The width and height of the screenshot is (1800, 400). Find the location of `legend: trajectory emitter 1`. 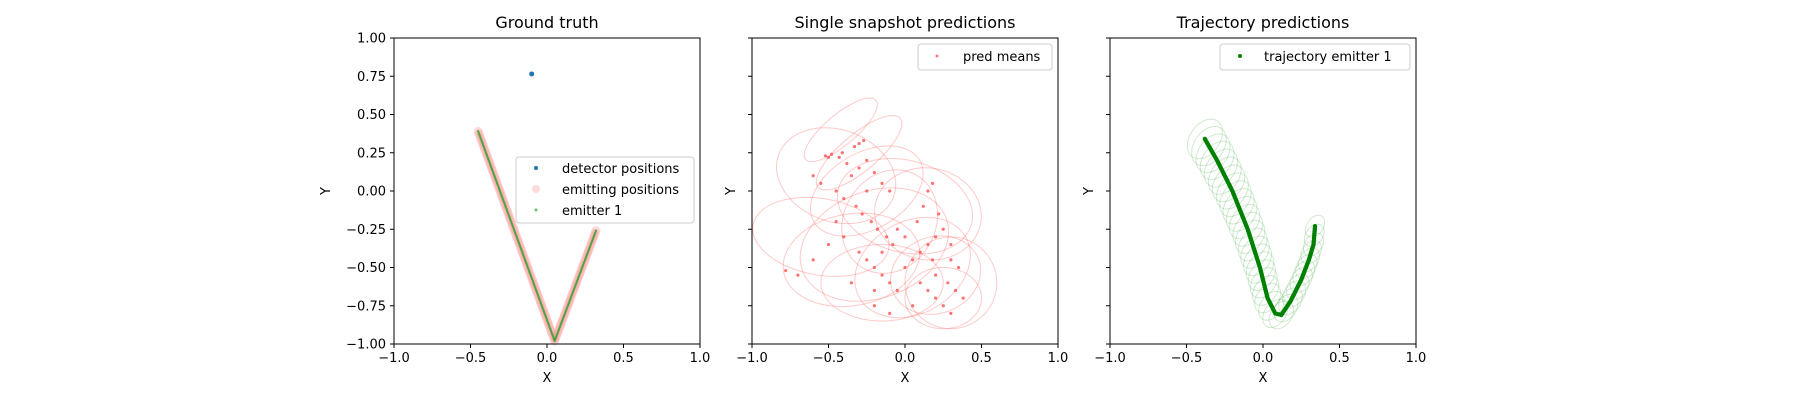

legend: trajectory emitter 1 is located at coordinates (1315, 57).